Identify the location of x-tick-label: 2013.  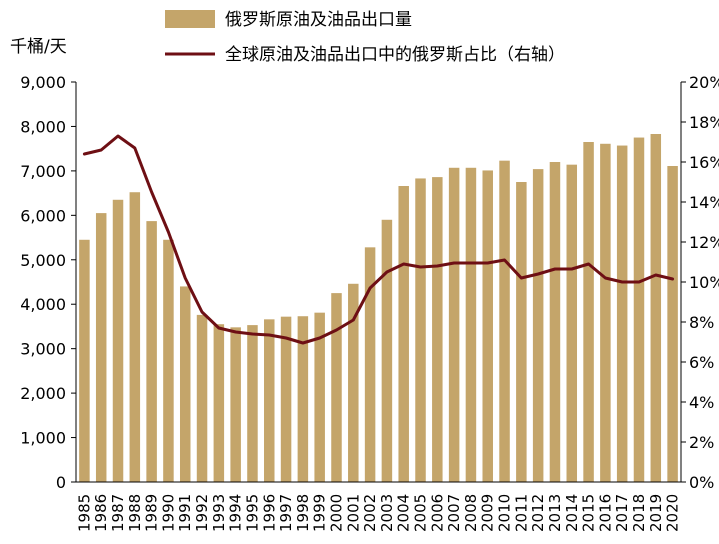
(555, 513).